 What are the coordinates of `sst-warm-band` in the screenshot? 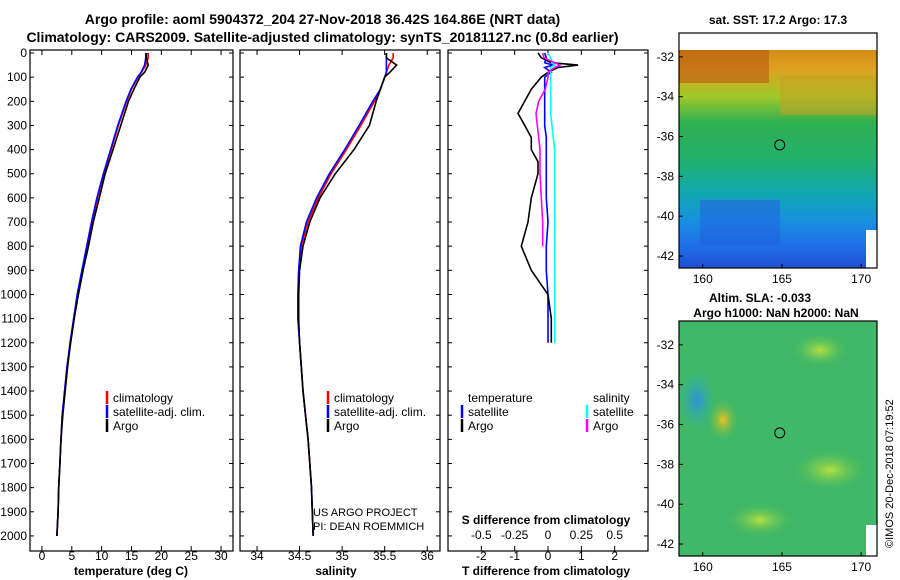 It's located at (828, 95).